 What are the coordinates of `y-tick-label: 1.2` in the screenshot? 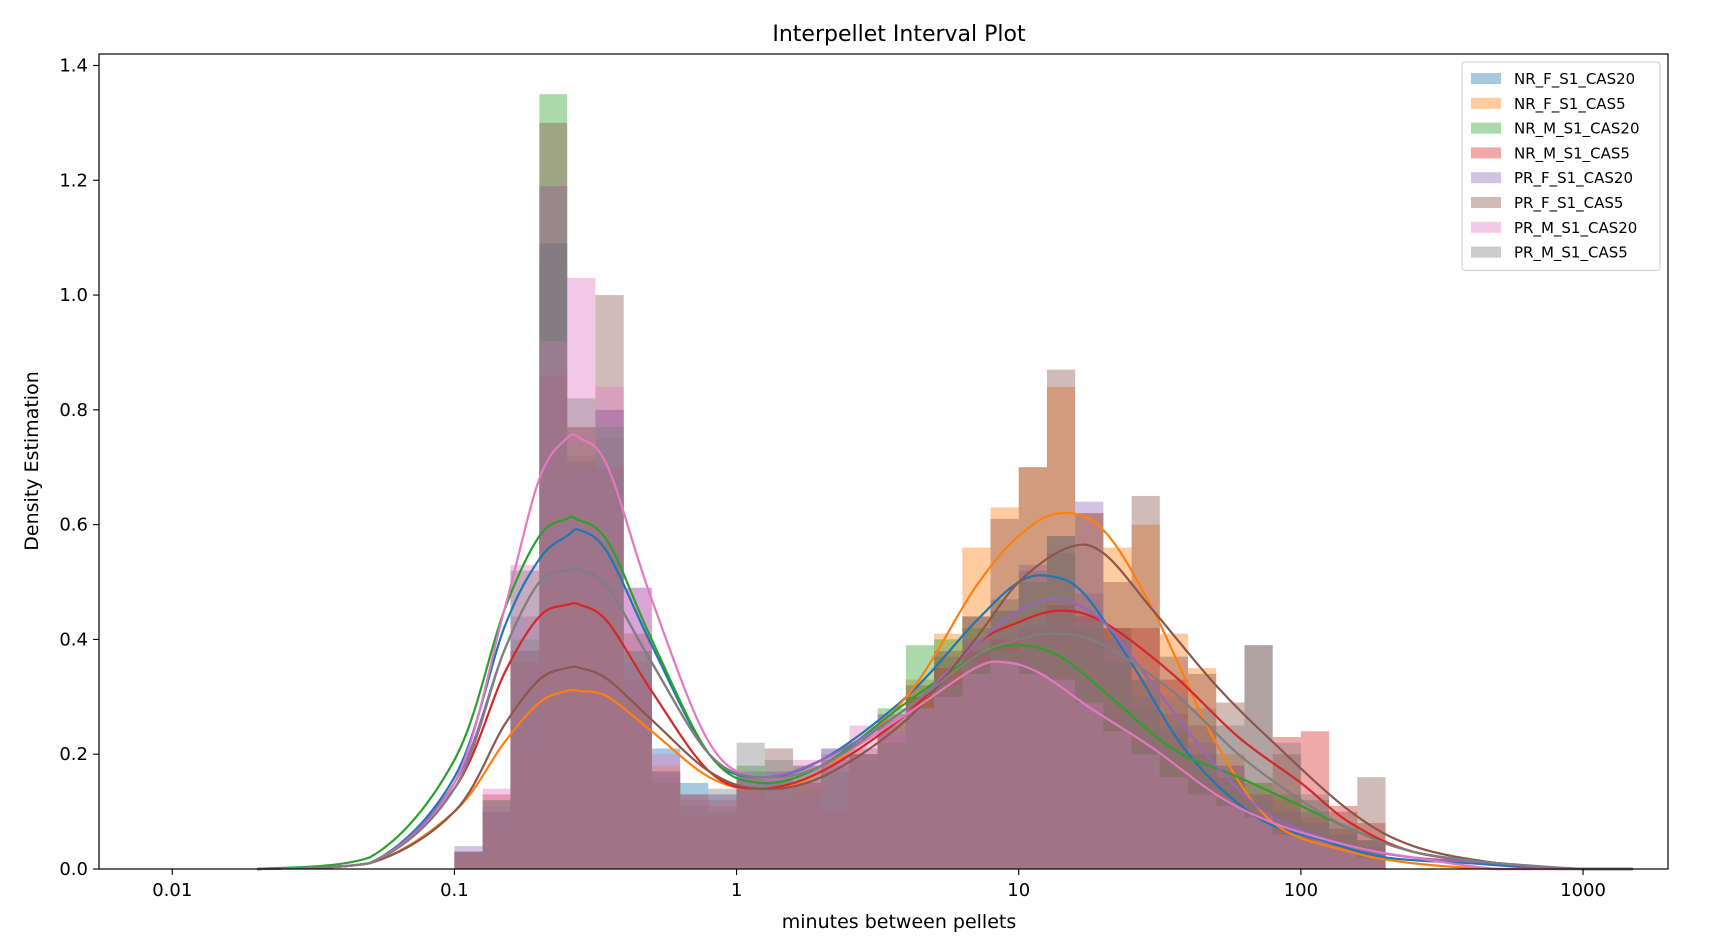 It's located at (73, 180).